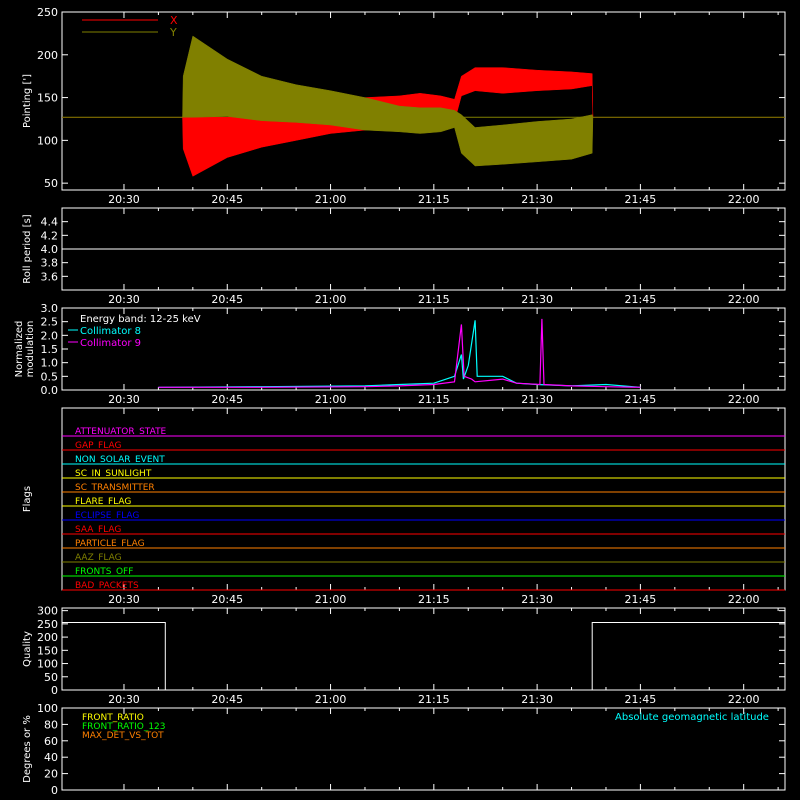  Describe the element at coordinates (98, 530) in the screenshot. I see `flag-label-saa_flag: SAA_FLAG` at that location.